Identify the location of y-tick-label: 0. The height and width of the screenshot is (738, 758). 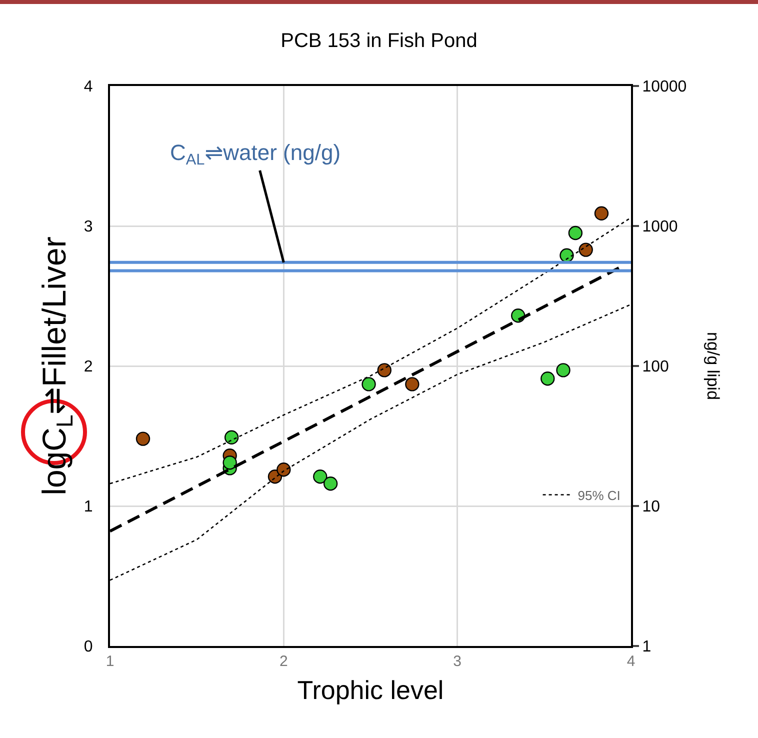
(88, 647).